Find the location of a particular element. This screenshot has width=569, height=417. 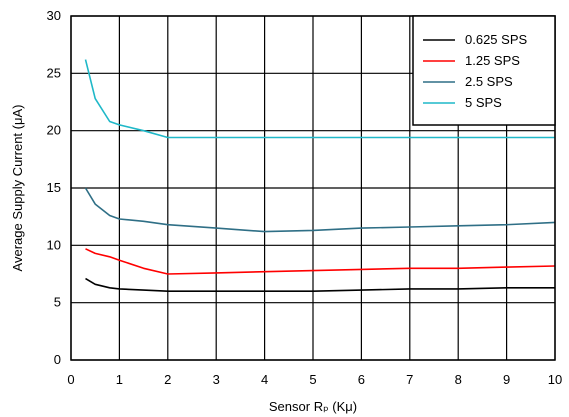

x-tick-labels: 0 1 2 3 4 5 6 7 8 9 10 is located at coordinates (314, 379).